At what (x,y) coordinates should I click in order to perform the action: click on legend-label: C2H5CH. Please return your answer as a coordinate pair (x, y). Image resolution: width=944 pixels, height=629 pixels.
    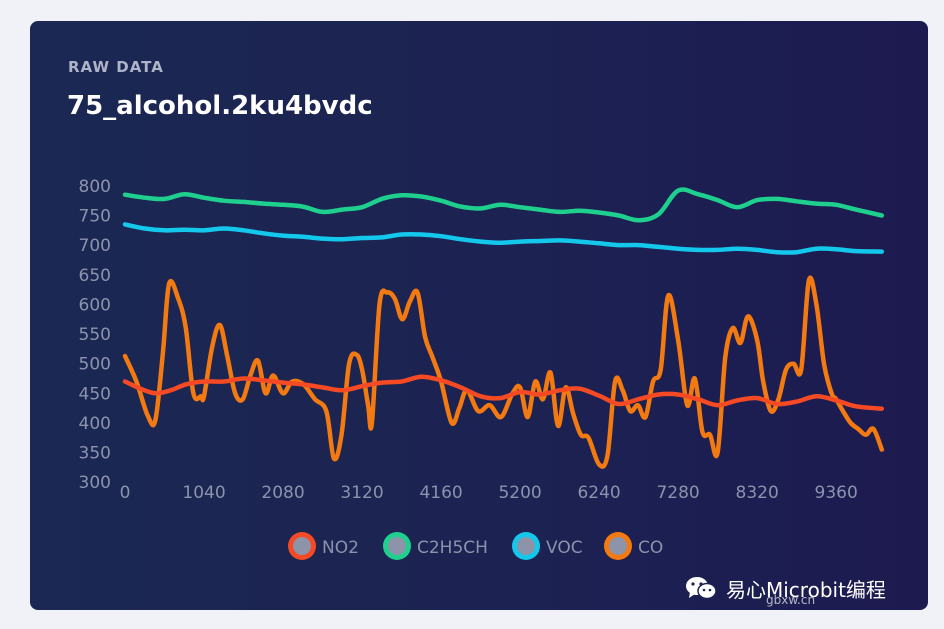
    Looking at the image, I should click on (452, 548).